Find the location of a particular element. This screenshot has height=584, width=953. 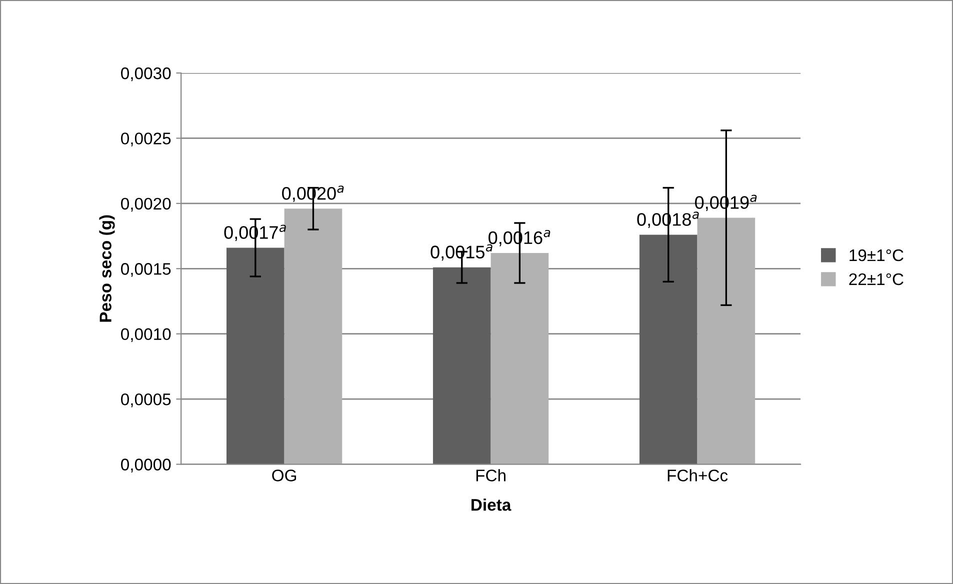

x-tick-label: OG is located at coordinates (284, 476).